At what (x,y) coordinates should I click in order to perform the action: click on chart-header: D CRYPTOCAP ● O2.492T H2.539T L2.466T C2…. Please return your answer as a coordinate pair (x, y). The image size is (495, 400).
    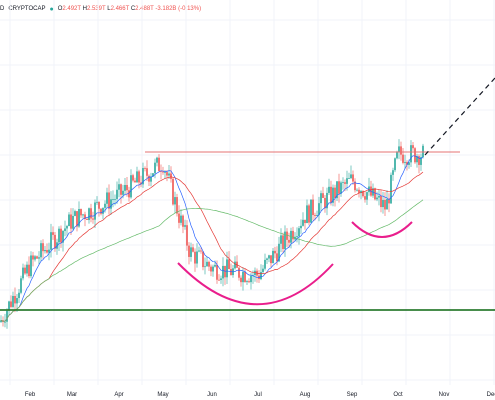
    Looking at the image, I should click on (100, 9).